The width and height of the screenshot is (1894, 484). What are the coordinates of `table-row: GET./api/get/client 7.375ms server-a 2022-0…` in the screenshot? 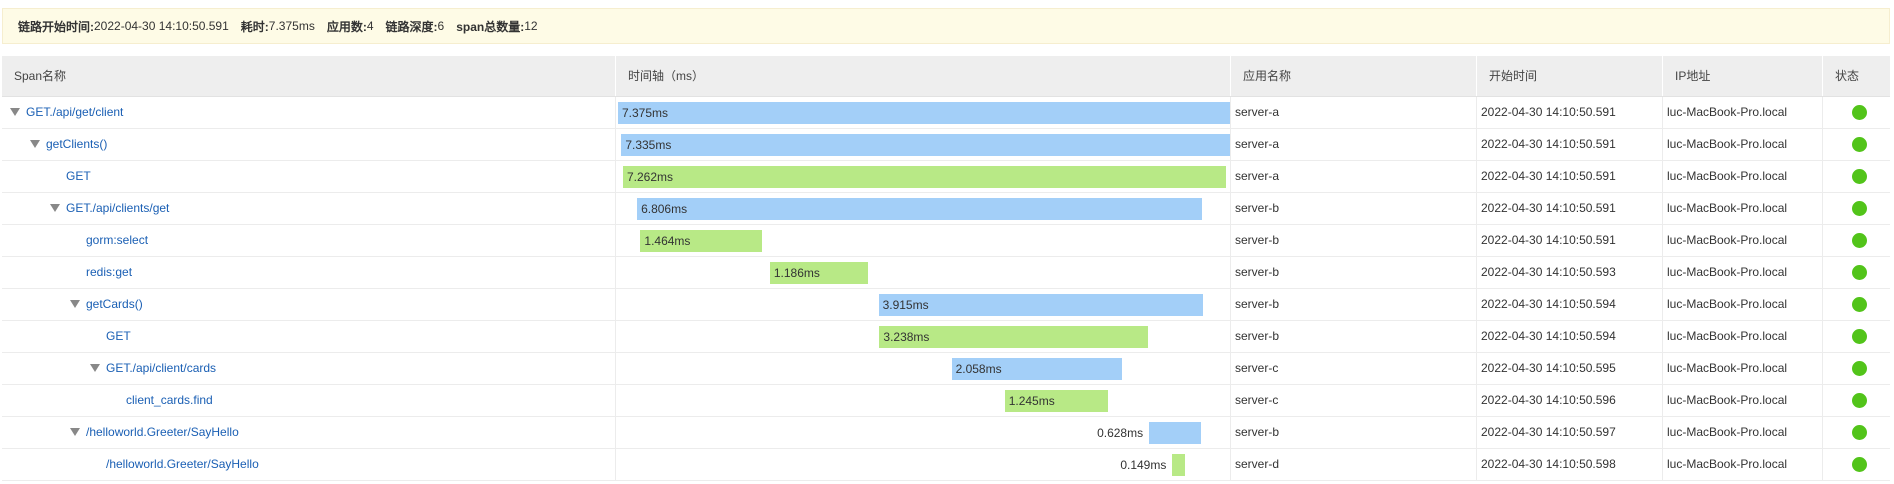 It's located at (946, 113).